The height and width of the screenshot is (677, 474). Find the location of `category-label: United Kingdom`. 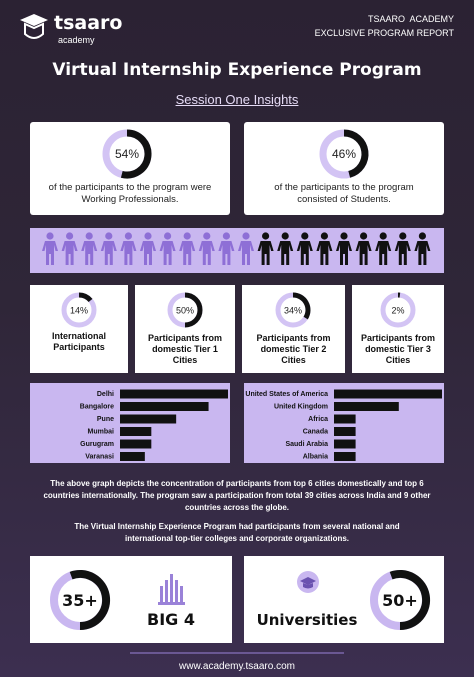

category-label: United Kingdom is located at coordinates (301, 406).